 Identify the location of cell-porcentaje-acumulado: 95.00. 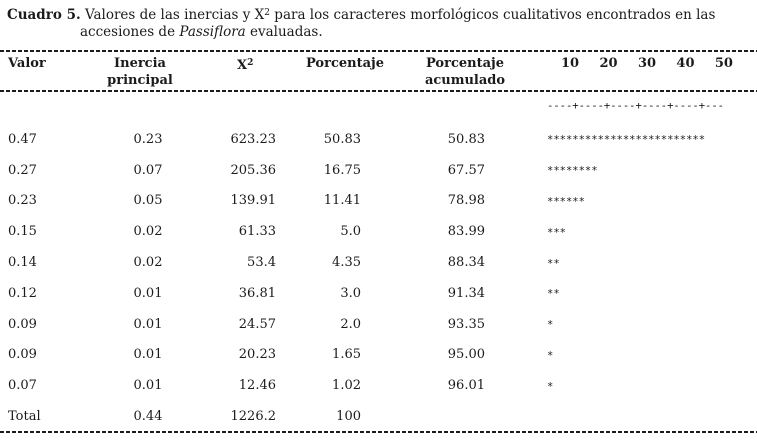
(466, 355).